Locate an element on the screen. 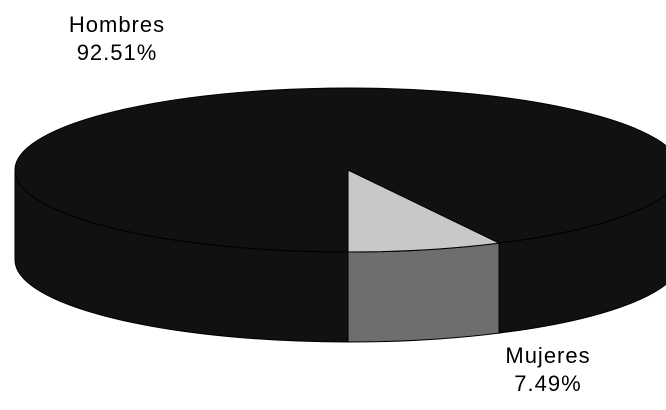 This screenshot has height=410, width=666. slice-side-mujeres is located at coordinates (423, 292).